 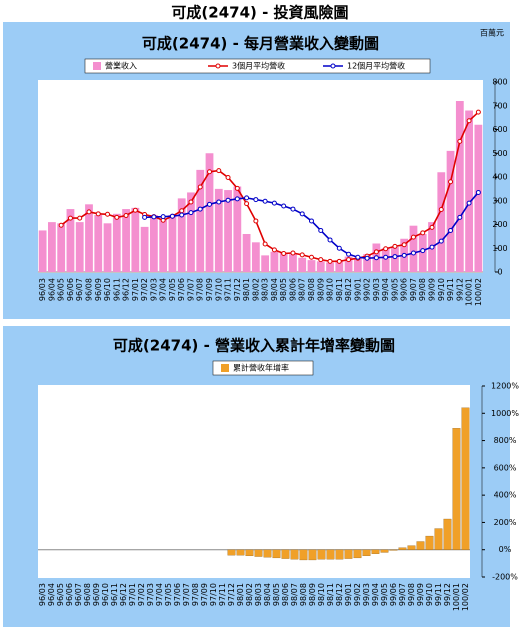 What do you see at coordinates (505, 522) in the screenshot?
I see `y-tick-label: 200%` at bounding box center [505, 522].